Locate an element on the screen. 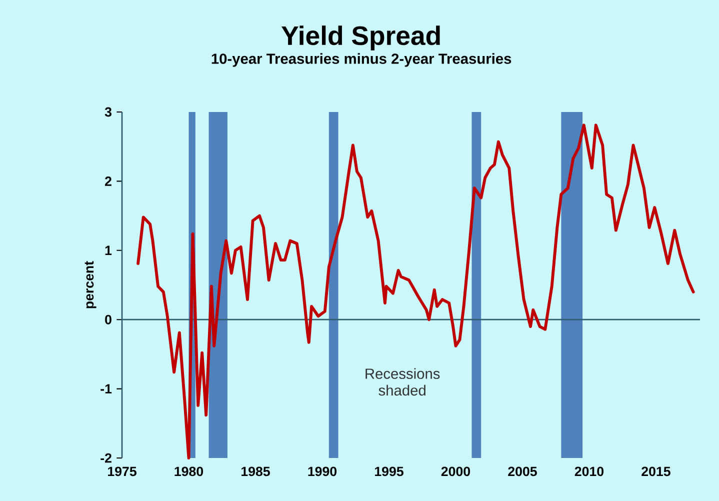 Image resolution: width=719 pixels, height=501 pixels. x-tick-label: 1985 is located at coordinates (255, 471).